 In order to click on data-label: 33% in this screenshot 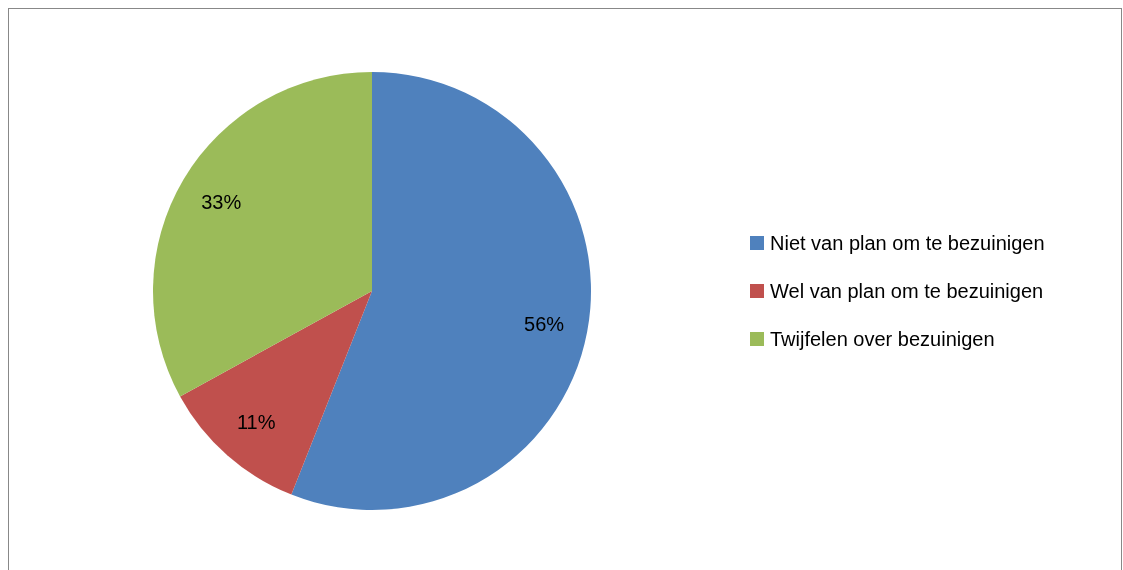, I will do `click(221, 201)`.